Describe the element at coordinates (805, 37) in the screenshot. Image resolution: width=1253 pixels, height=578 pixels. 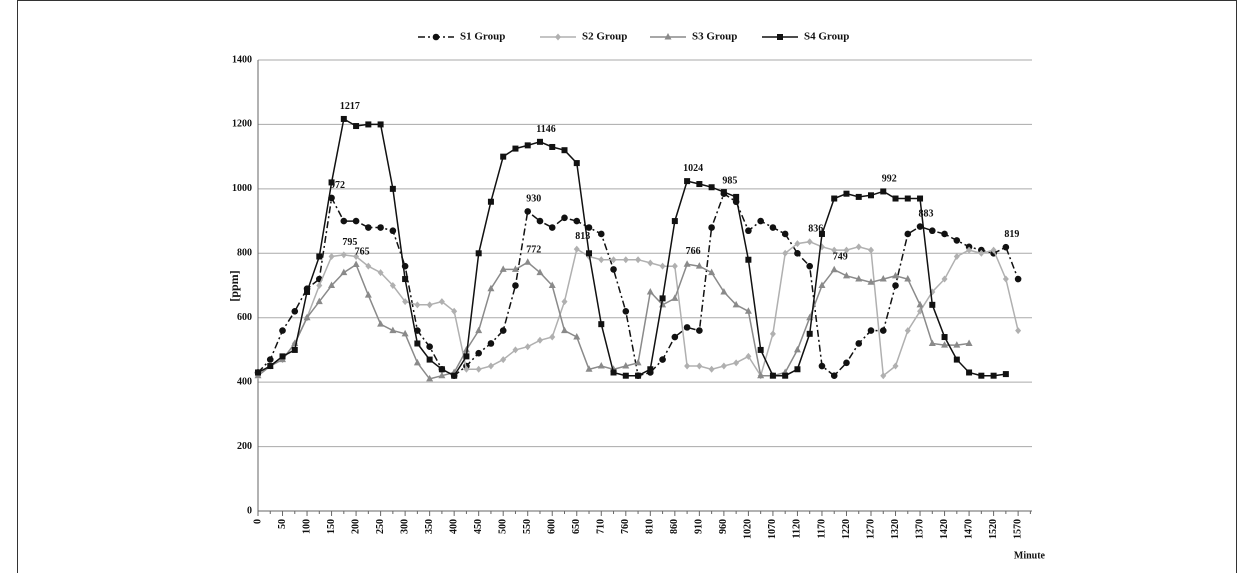
I see `legend-item: S4 Group` at that location.